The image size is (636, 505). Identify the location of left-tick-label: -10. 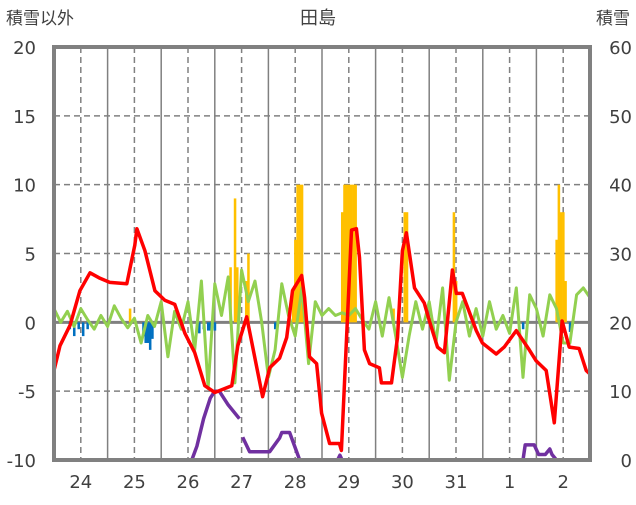
(21, 461).